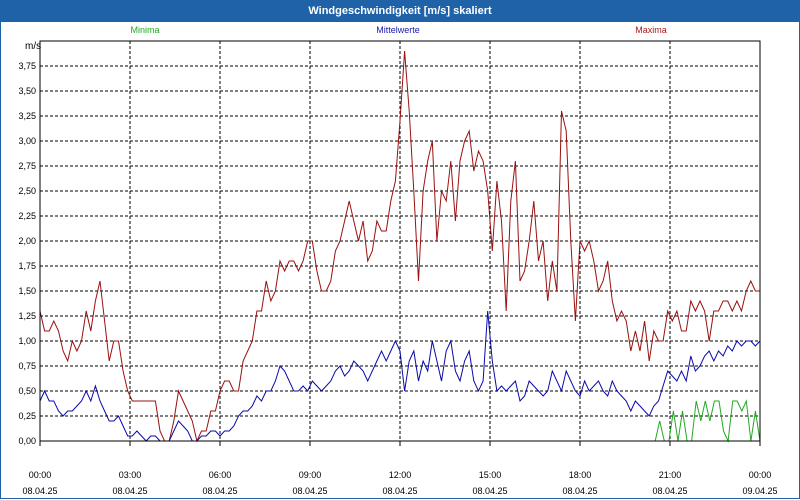 This screenshot has width=800, height=500. Describe the element at coordinates (27, 341) in the screenshot. I see `y-tick-label: 1,00` at that location.